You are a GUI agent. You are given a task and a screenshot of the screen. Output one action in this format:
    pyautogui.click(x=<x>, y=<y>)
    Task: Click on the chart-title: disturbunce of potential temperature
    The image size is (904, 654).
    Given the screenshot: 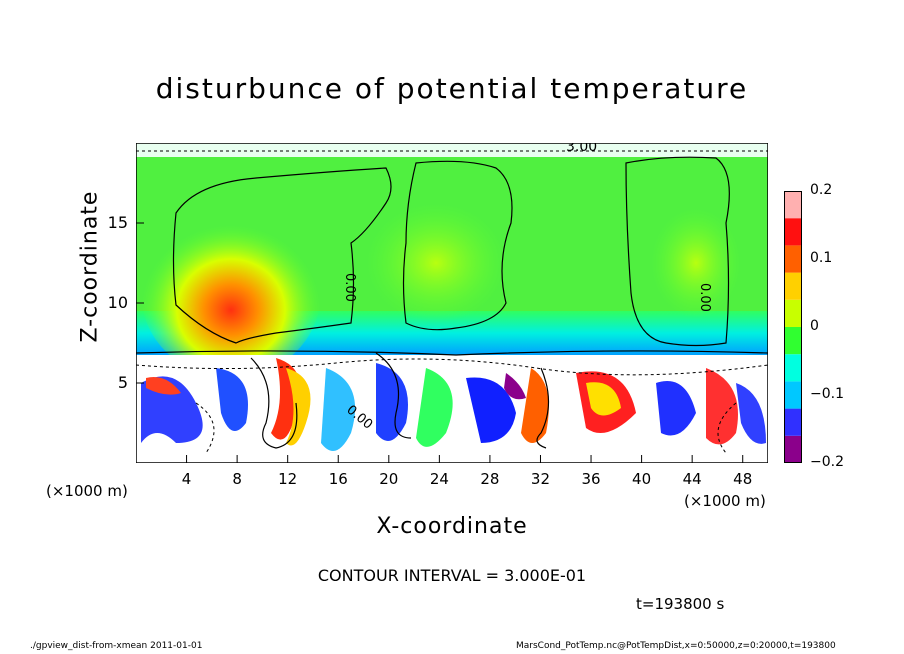 What is the action you would take?
    pyautogui.click(x=452, y=88)
    